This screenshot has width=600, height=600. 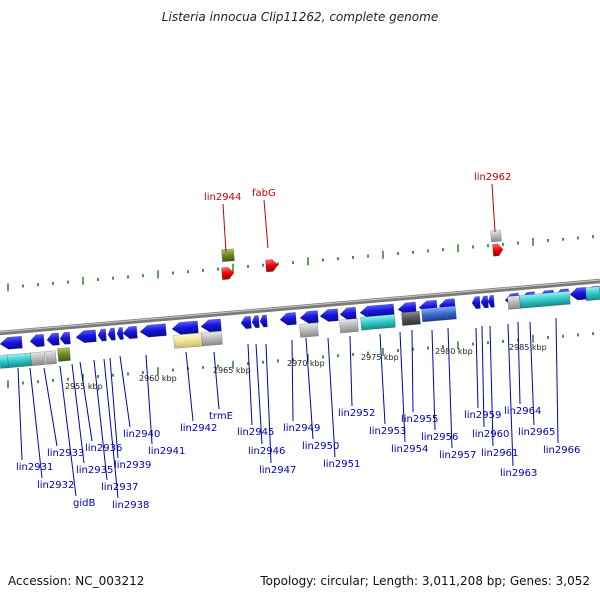 What do you see at coordinates (141, 434) in the screenshot?
I see `gene-label: lin2940` at bounding box center [141, 434].